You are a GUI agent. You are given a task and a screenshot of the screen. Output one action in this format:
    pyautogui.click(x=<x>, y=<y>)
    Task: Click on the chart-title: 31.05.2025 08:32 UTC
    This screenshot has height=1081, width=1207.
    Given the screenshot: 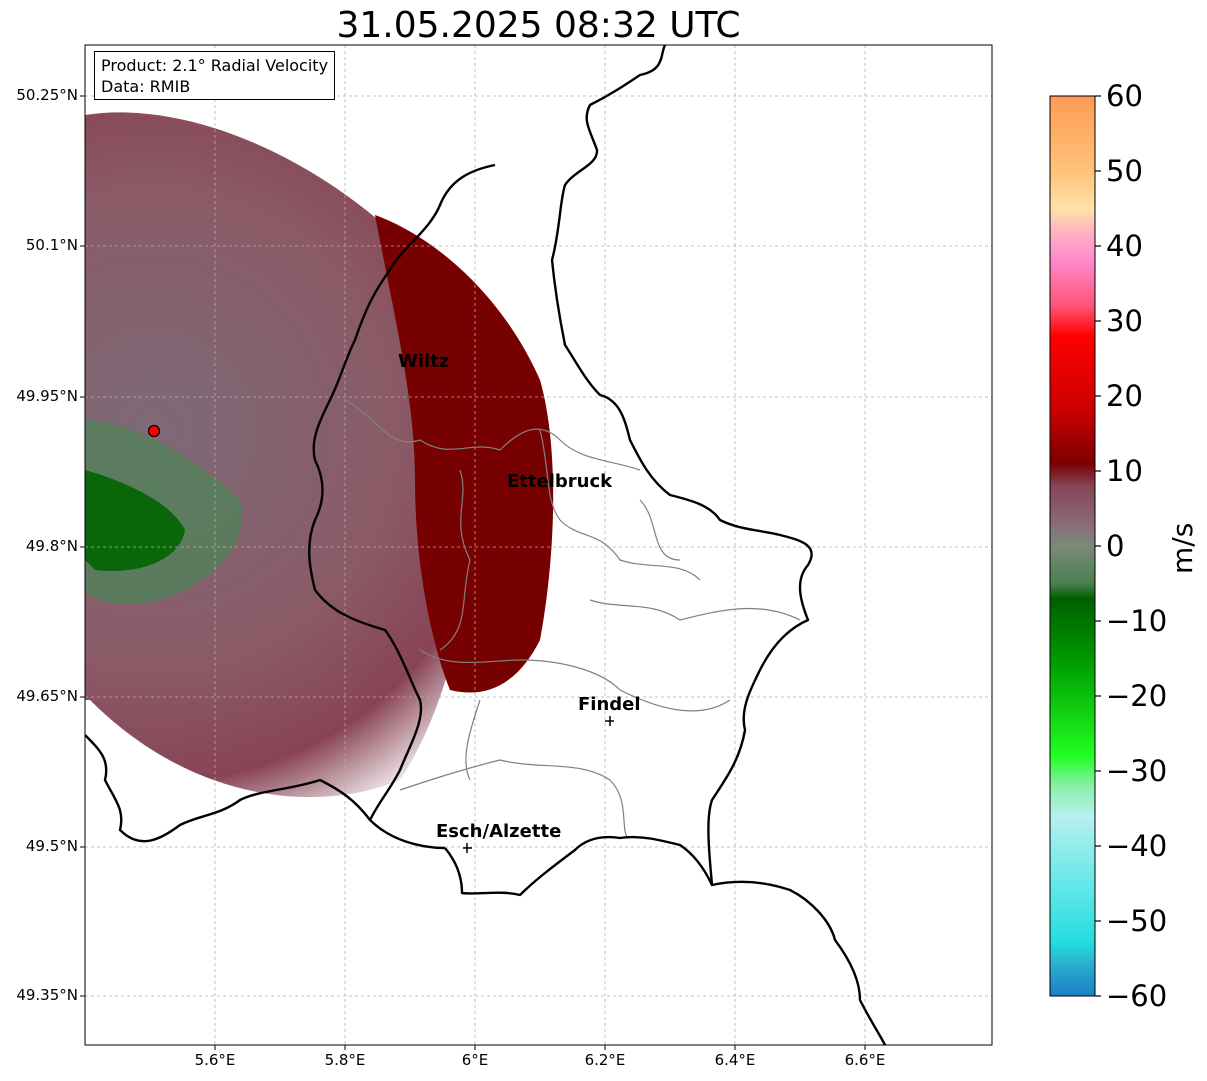 What is the action you would take?
    pyautogui.click(x=538, y=25)
    